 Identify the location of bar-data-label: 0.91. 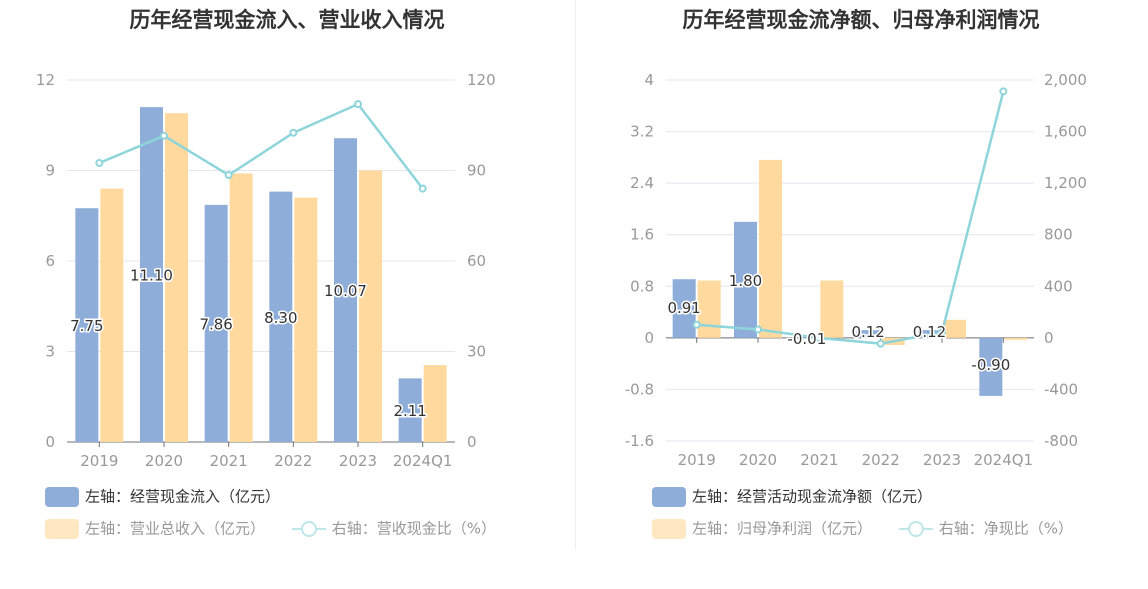
(683, 308).